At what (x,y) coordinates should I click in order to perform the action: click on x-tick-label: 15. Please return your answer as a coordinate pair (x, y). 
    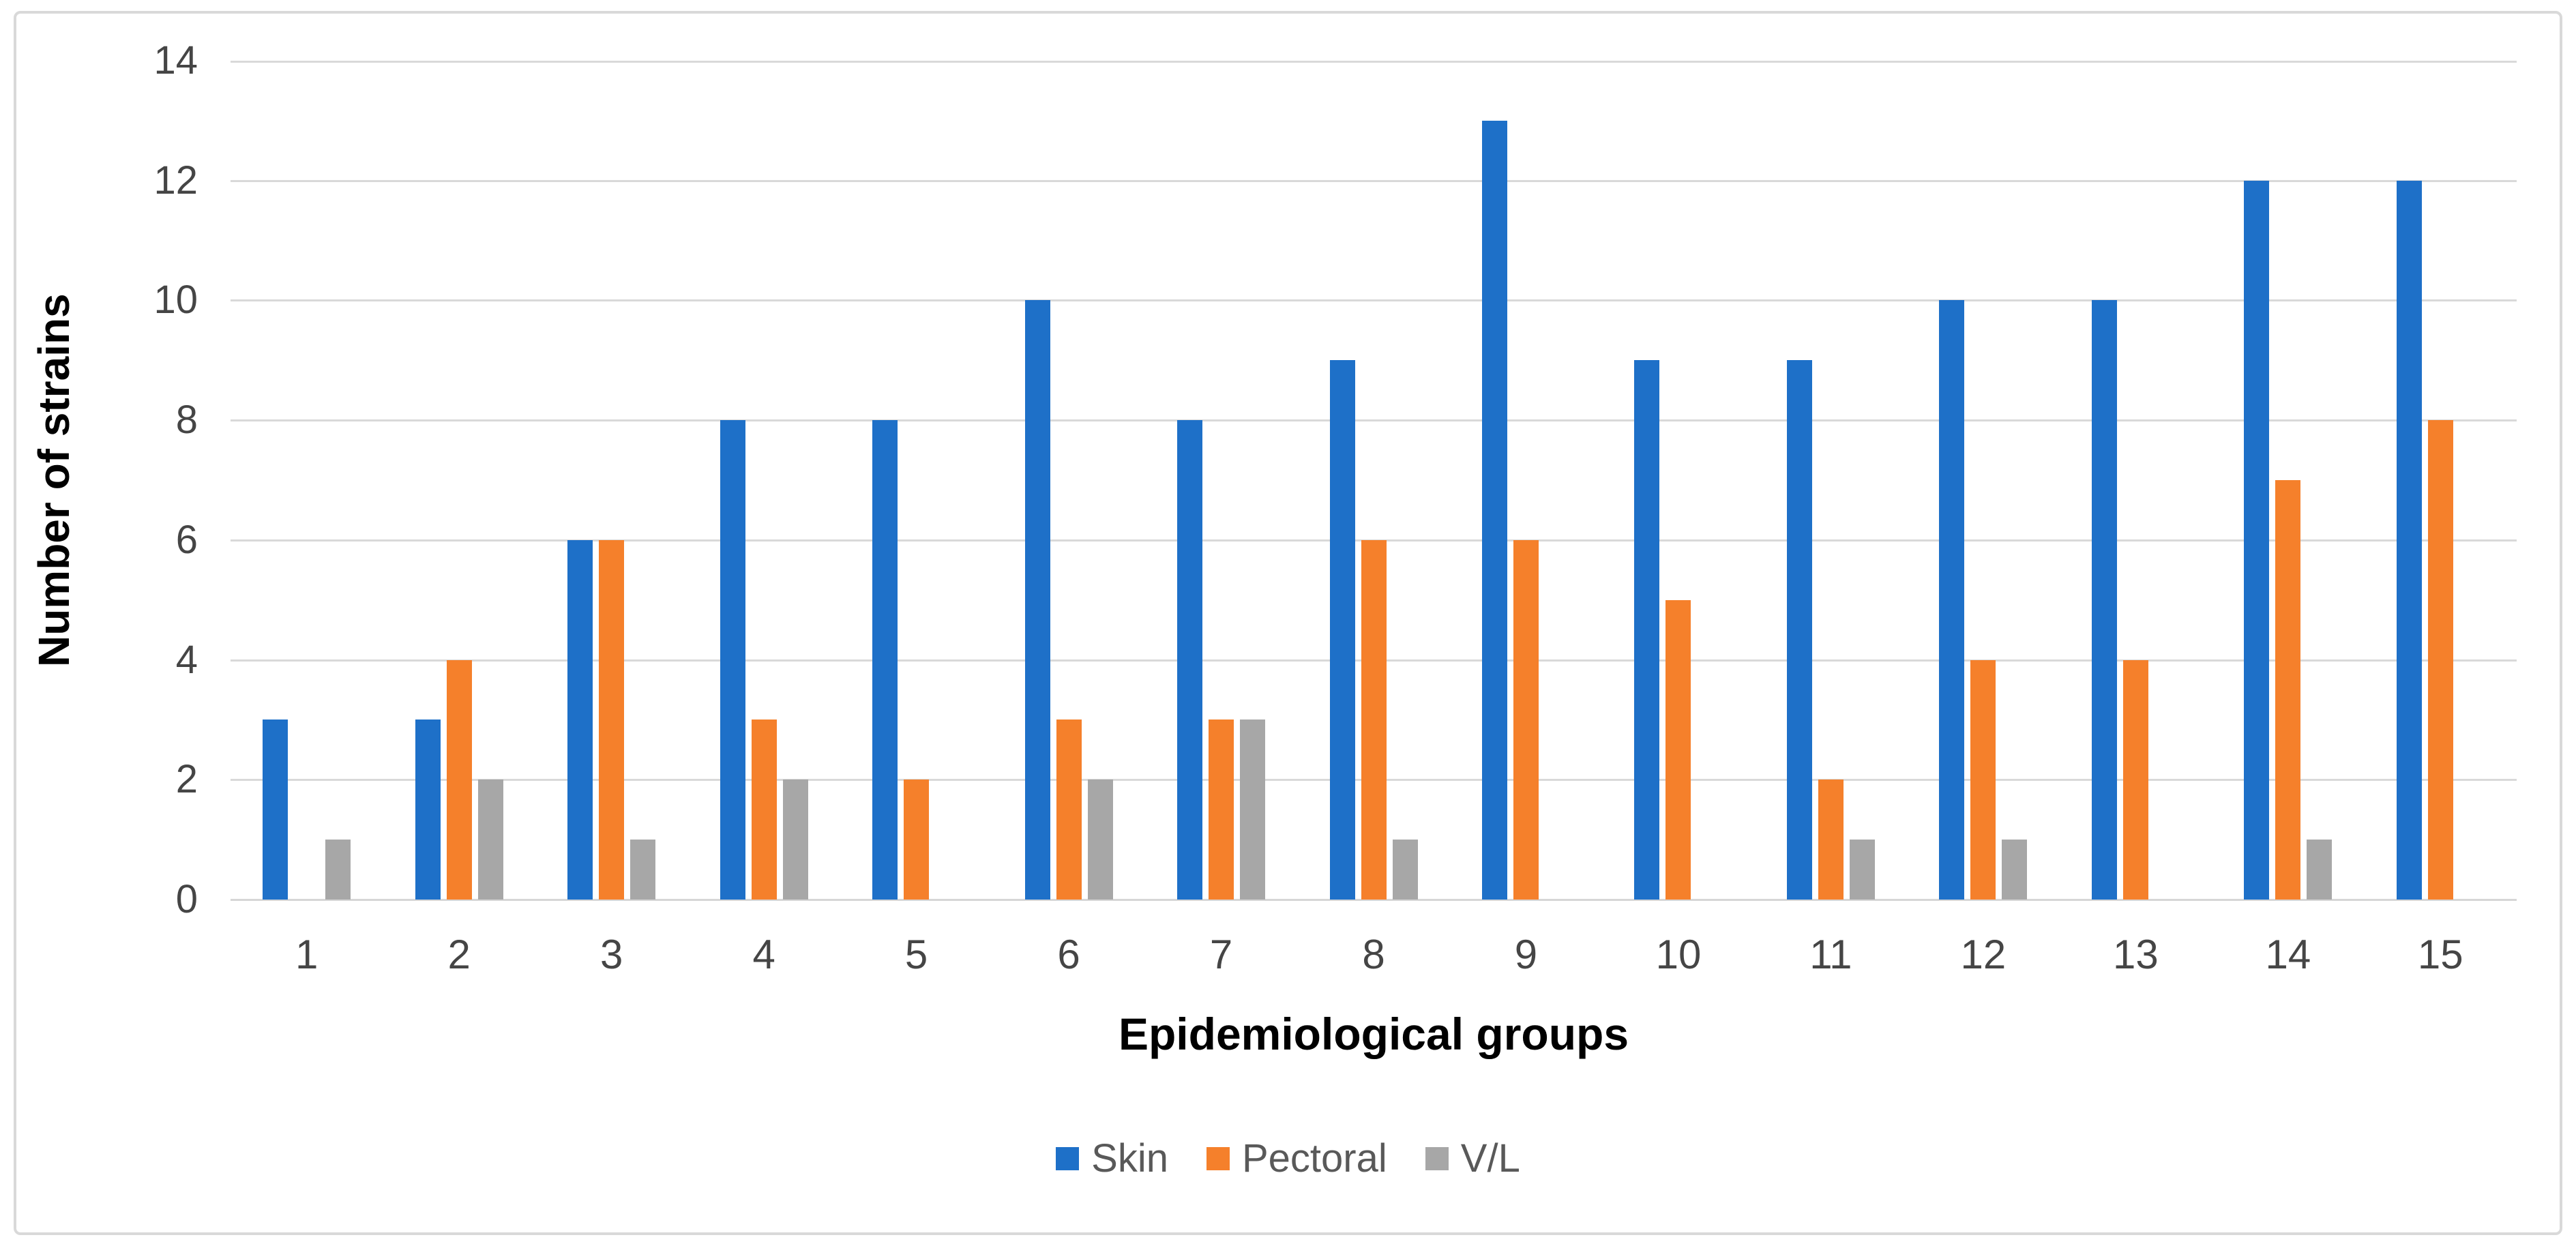
    Looking at the image, I should click on (2440, 954).